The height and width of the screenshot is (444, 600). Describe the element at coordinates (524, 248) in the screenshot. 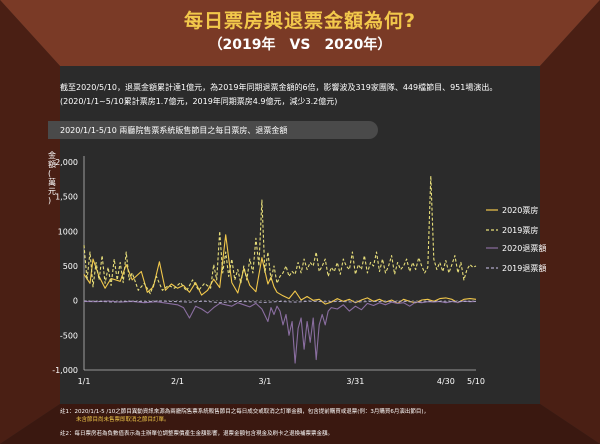

I see `legend-label-2: 2020退票額` at that location.